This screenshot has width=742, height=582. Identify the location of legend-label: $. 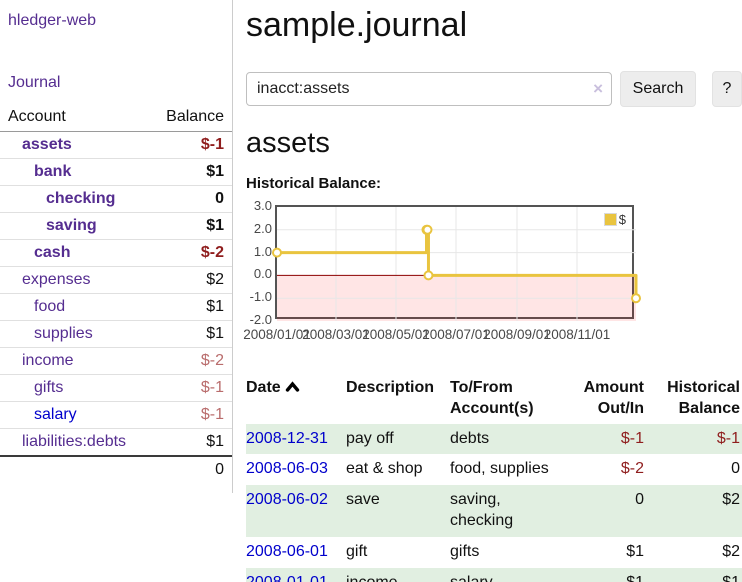
(622, 219).